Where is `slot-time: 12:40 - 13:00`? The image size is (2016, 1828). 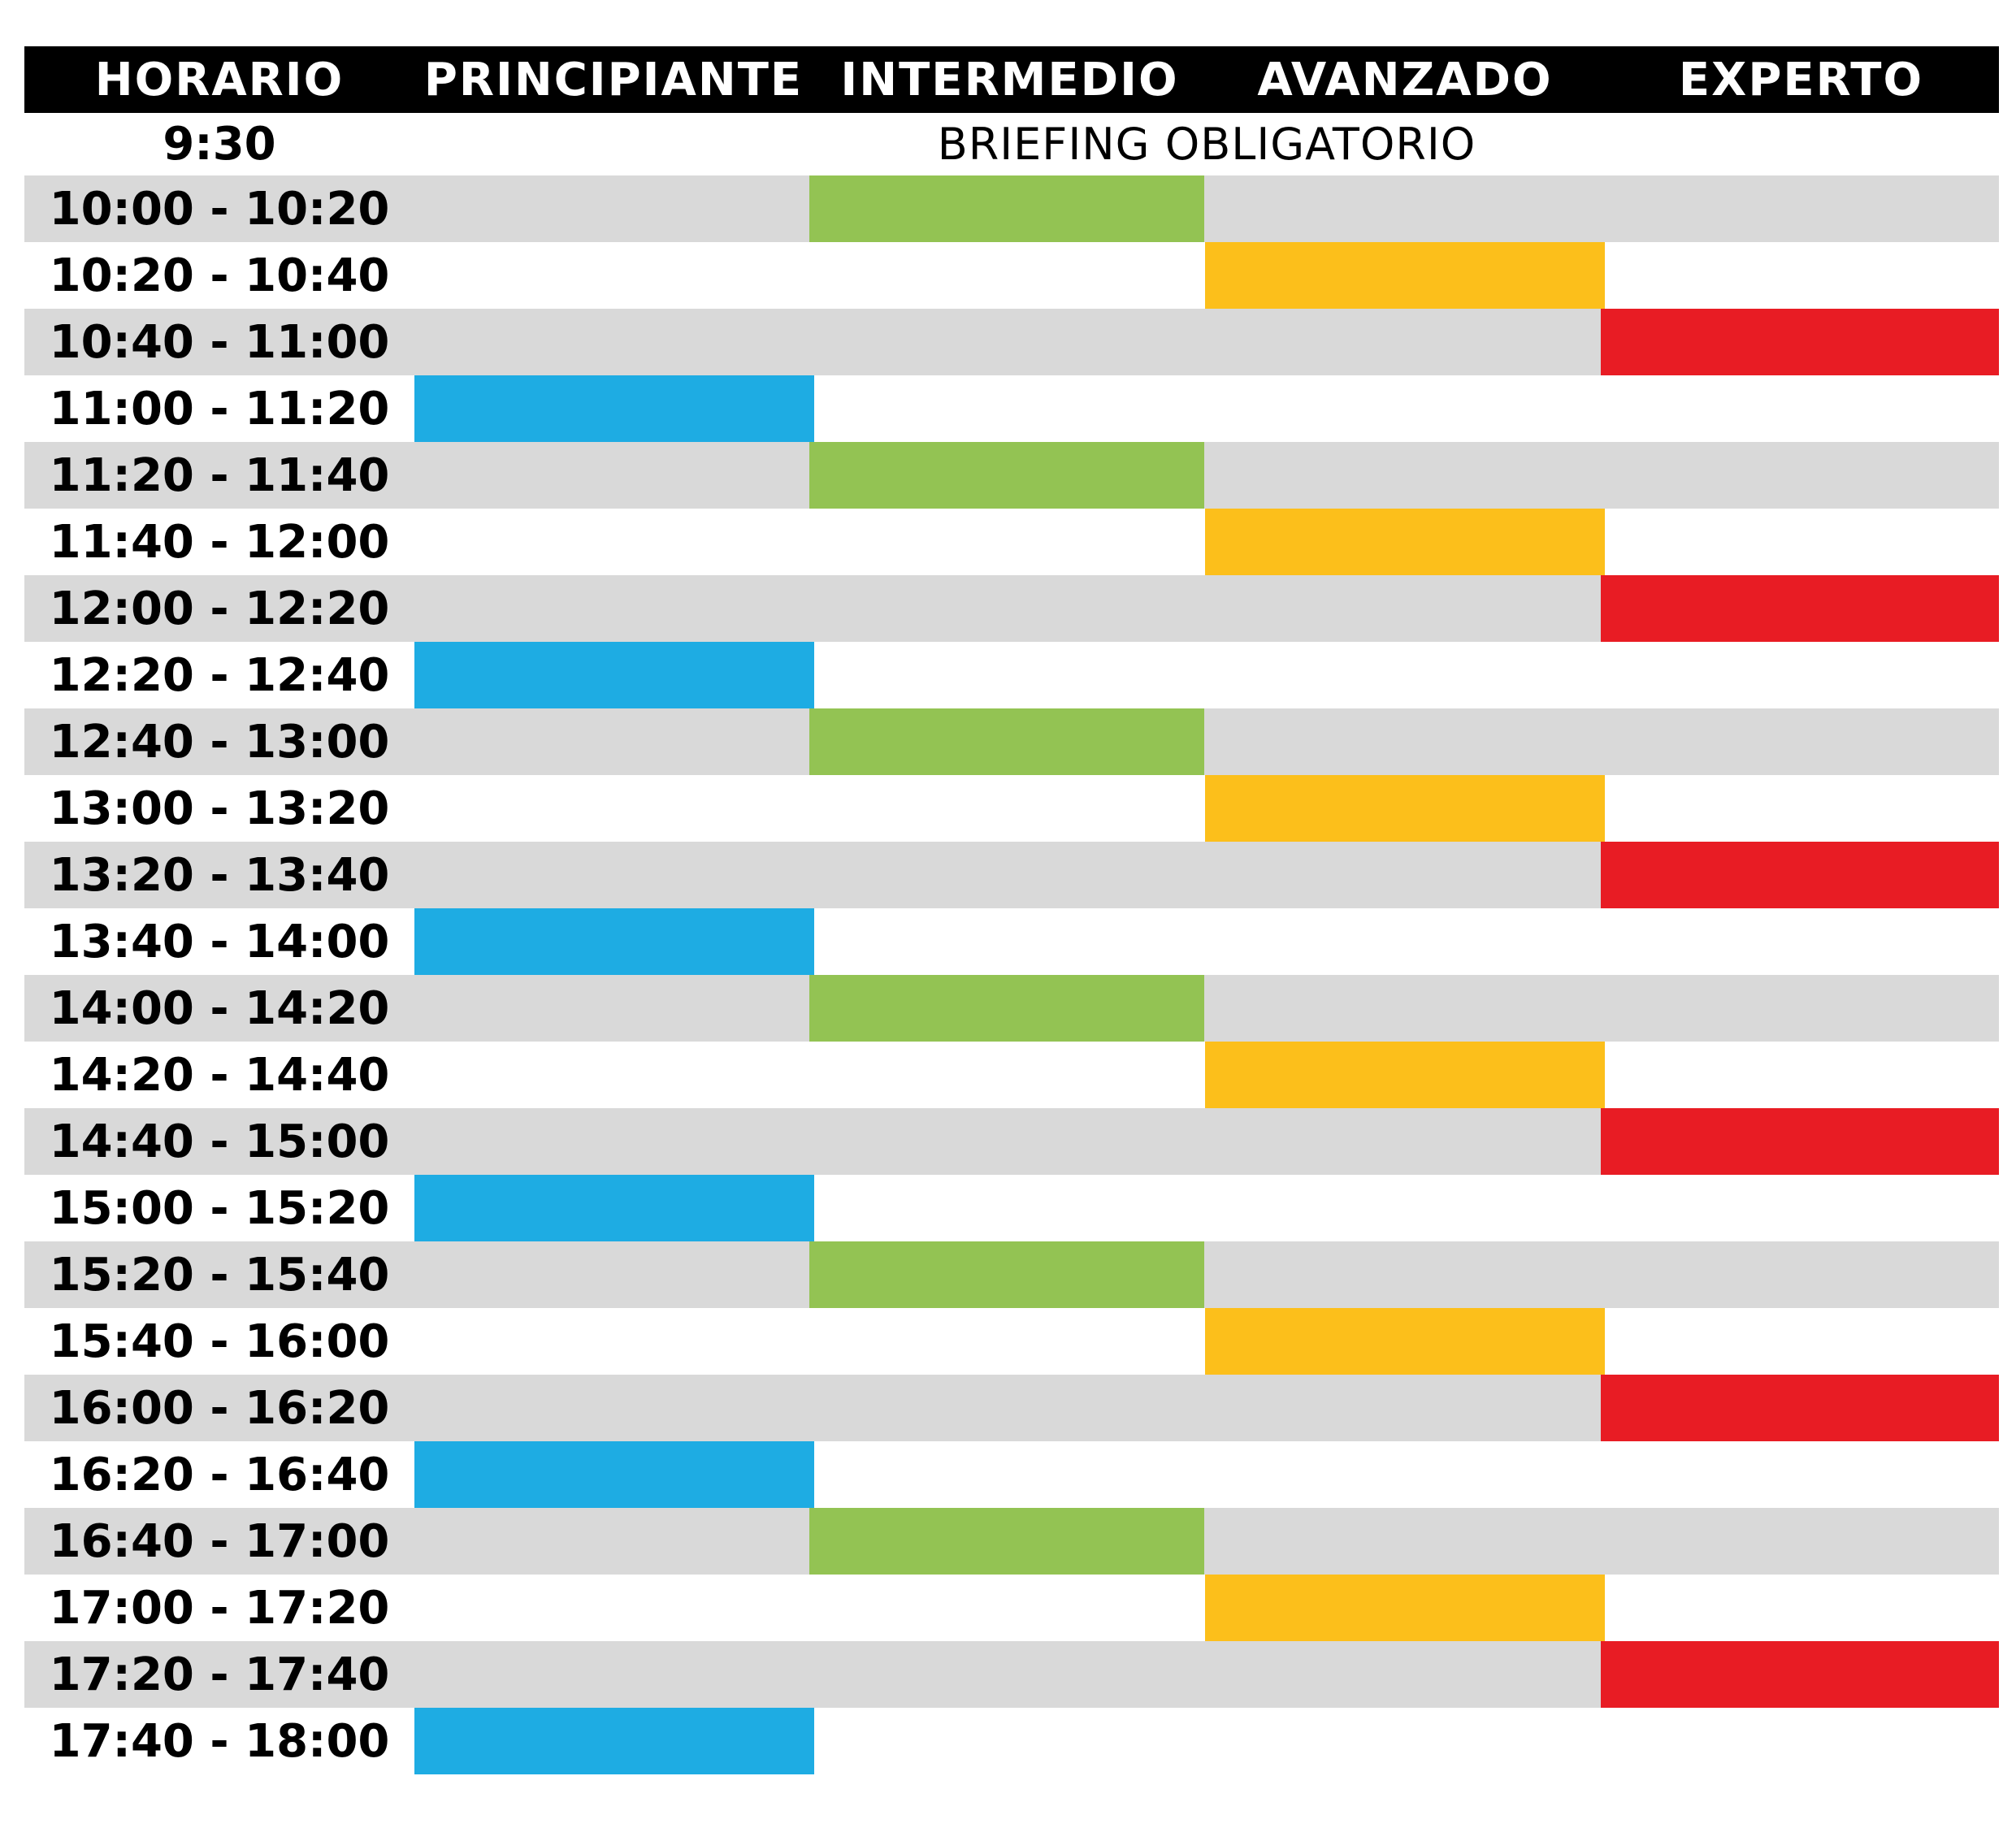
slot-time: 12:40 - 13:00 is located at coordinates (219, 742).